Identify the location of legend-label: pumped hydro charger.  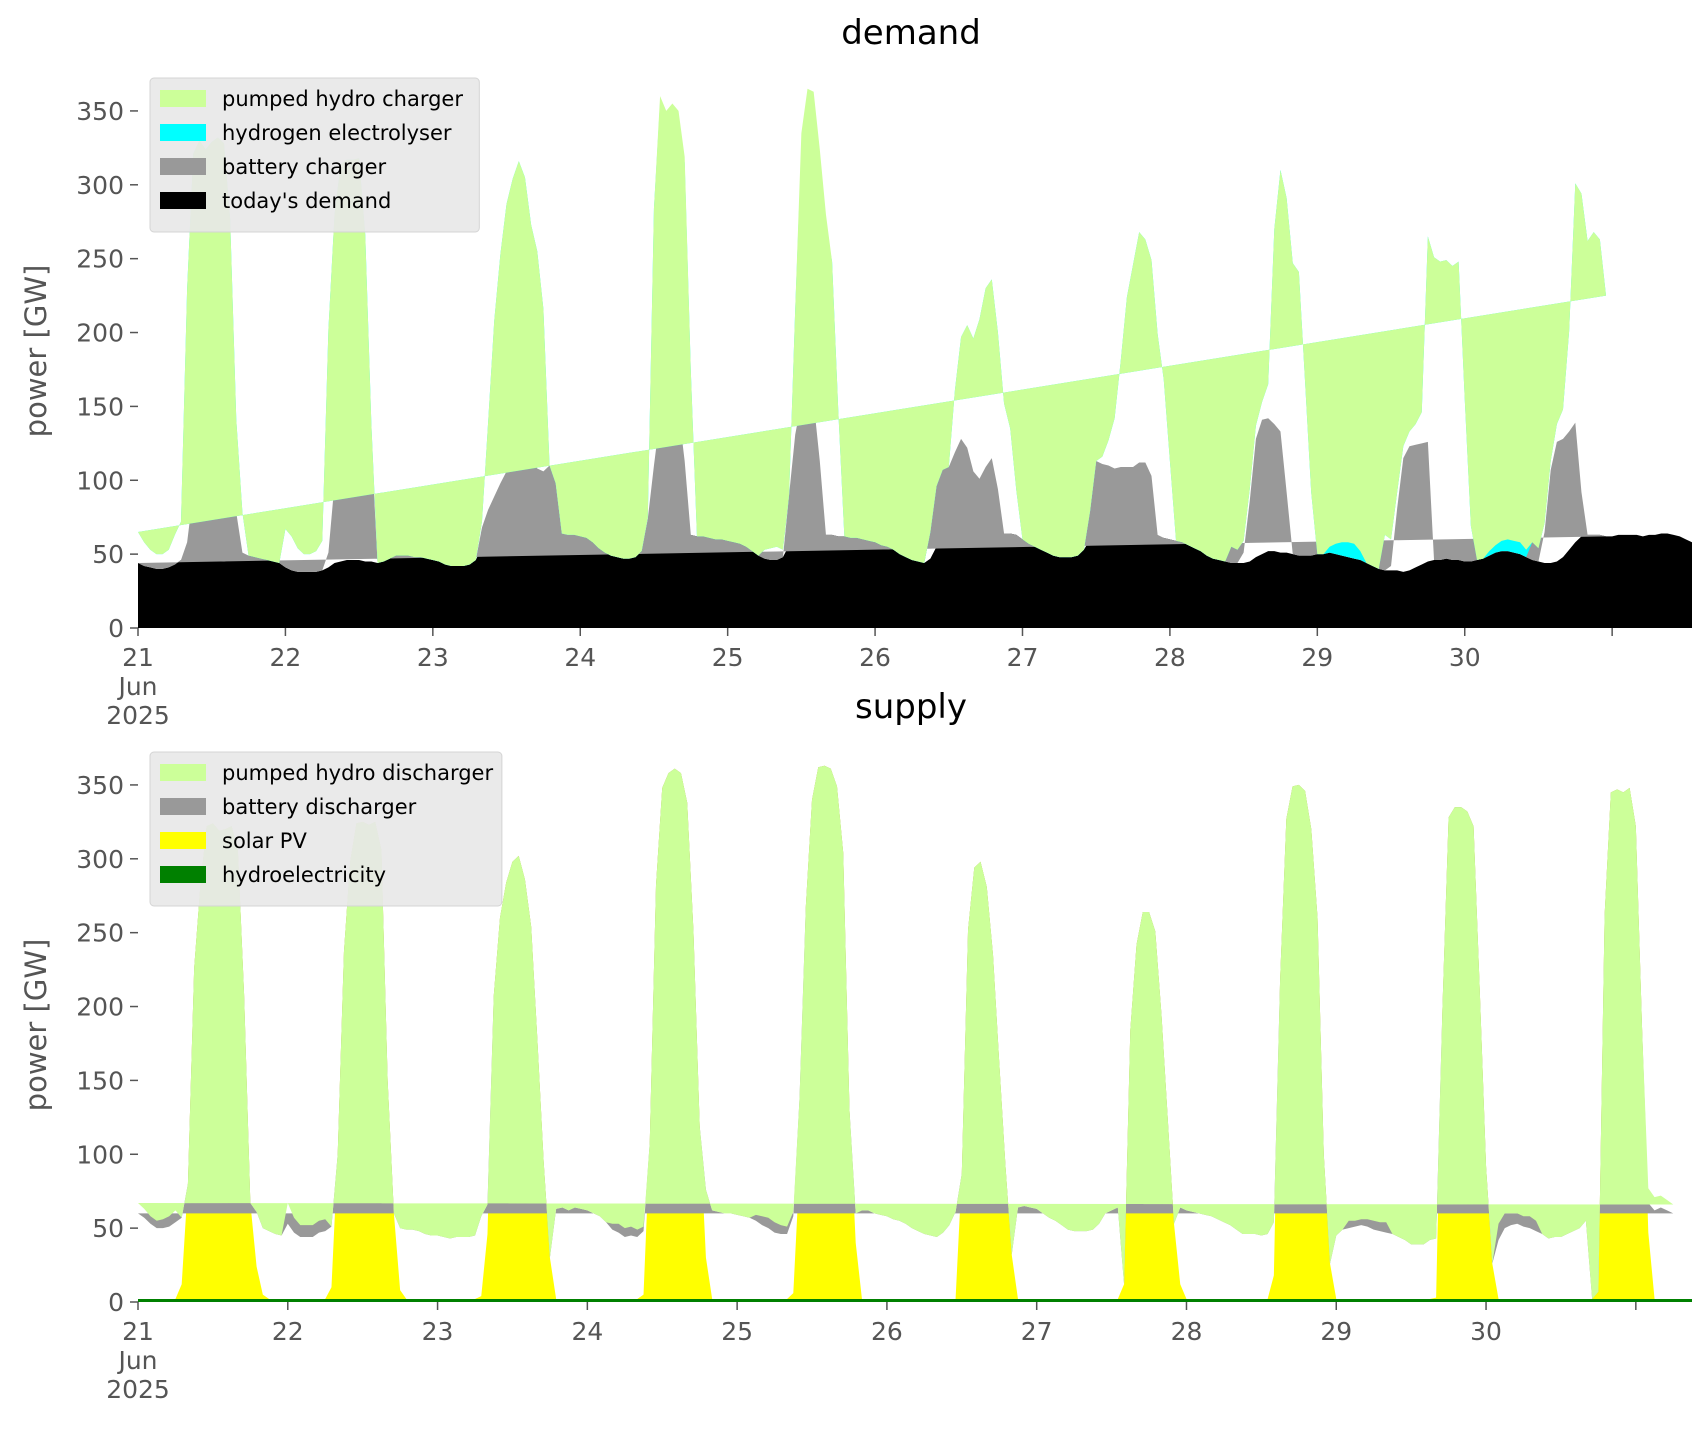
(342, 99).